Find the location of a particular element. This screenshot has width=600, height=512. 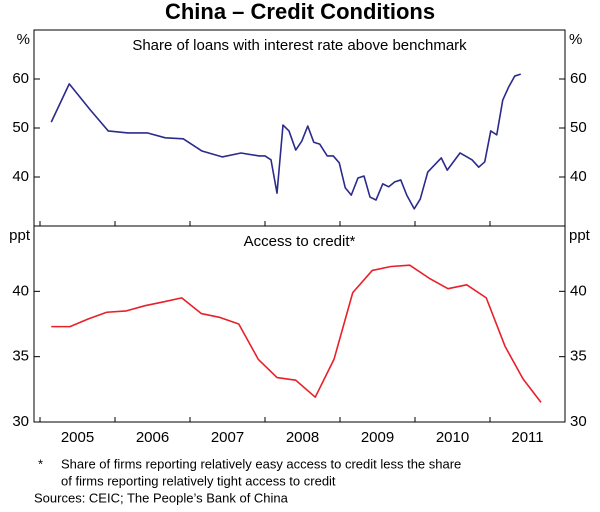

footnote-marker: * is located at coordinates (40, 463).